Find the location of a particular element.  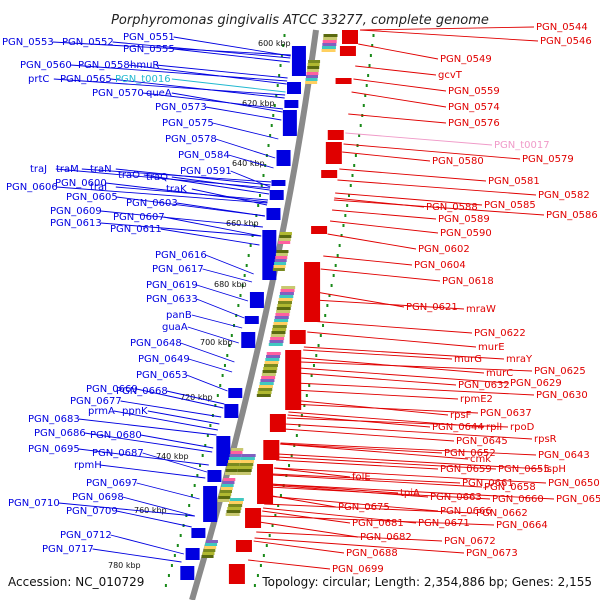

right-gene-label: gcvT is located at coordinates (450, 75).